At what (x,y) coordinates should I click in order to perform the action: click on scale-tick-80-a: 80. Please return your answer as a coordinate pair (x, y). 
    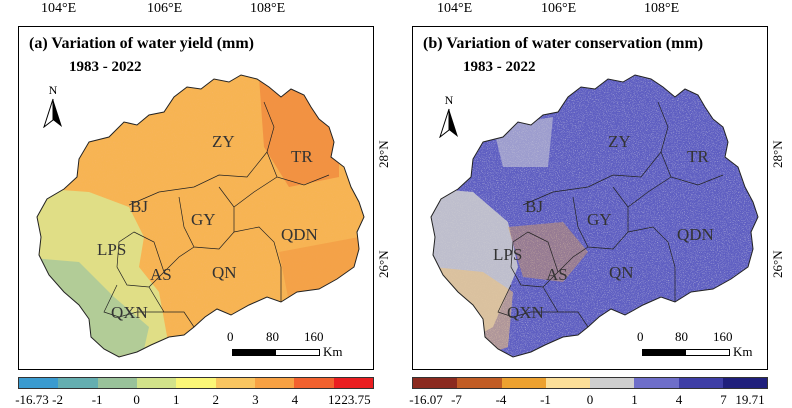
    Looking at the image, I should click on (272, 336).